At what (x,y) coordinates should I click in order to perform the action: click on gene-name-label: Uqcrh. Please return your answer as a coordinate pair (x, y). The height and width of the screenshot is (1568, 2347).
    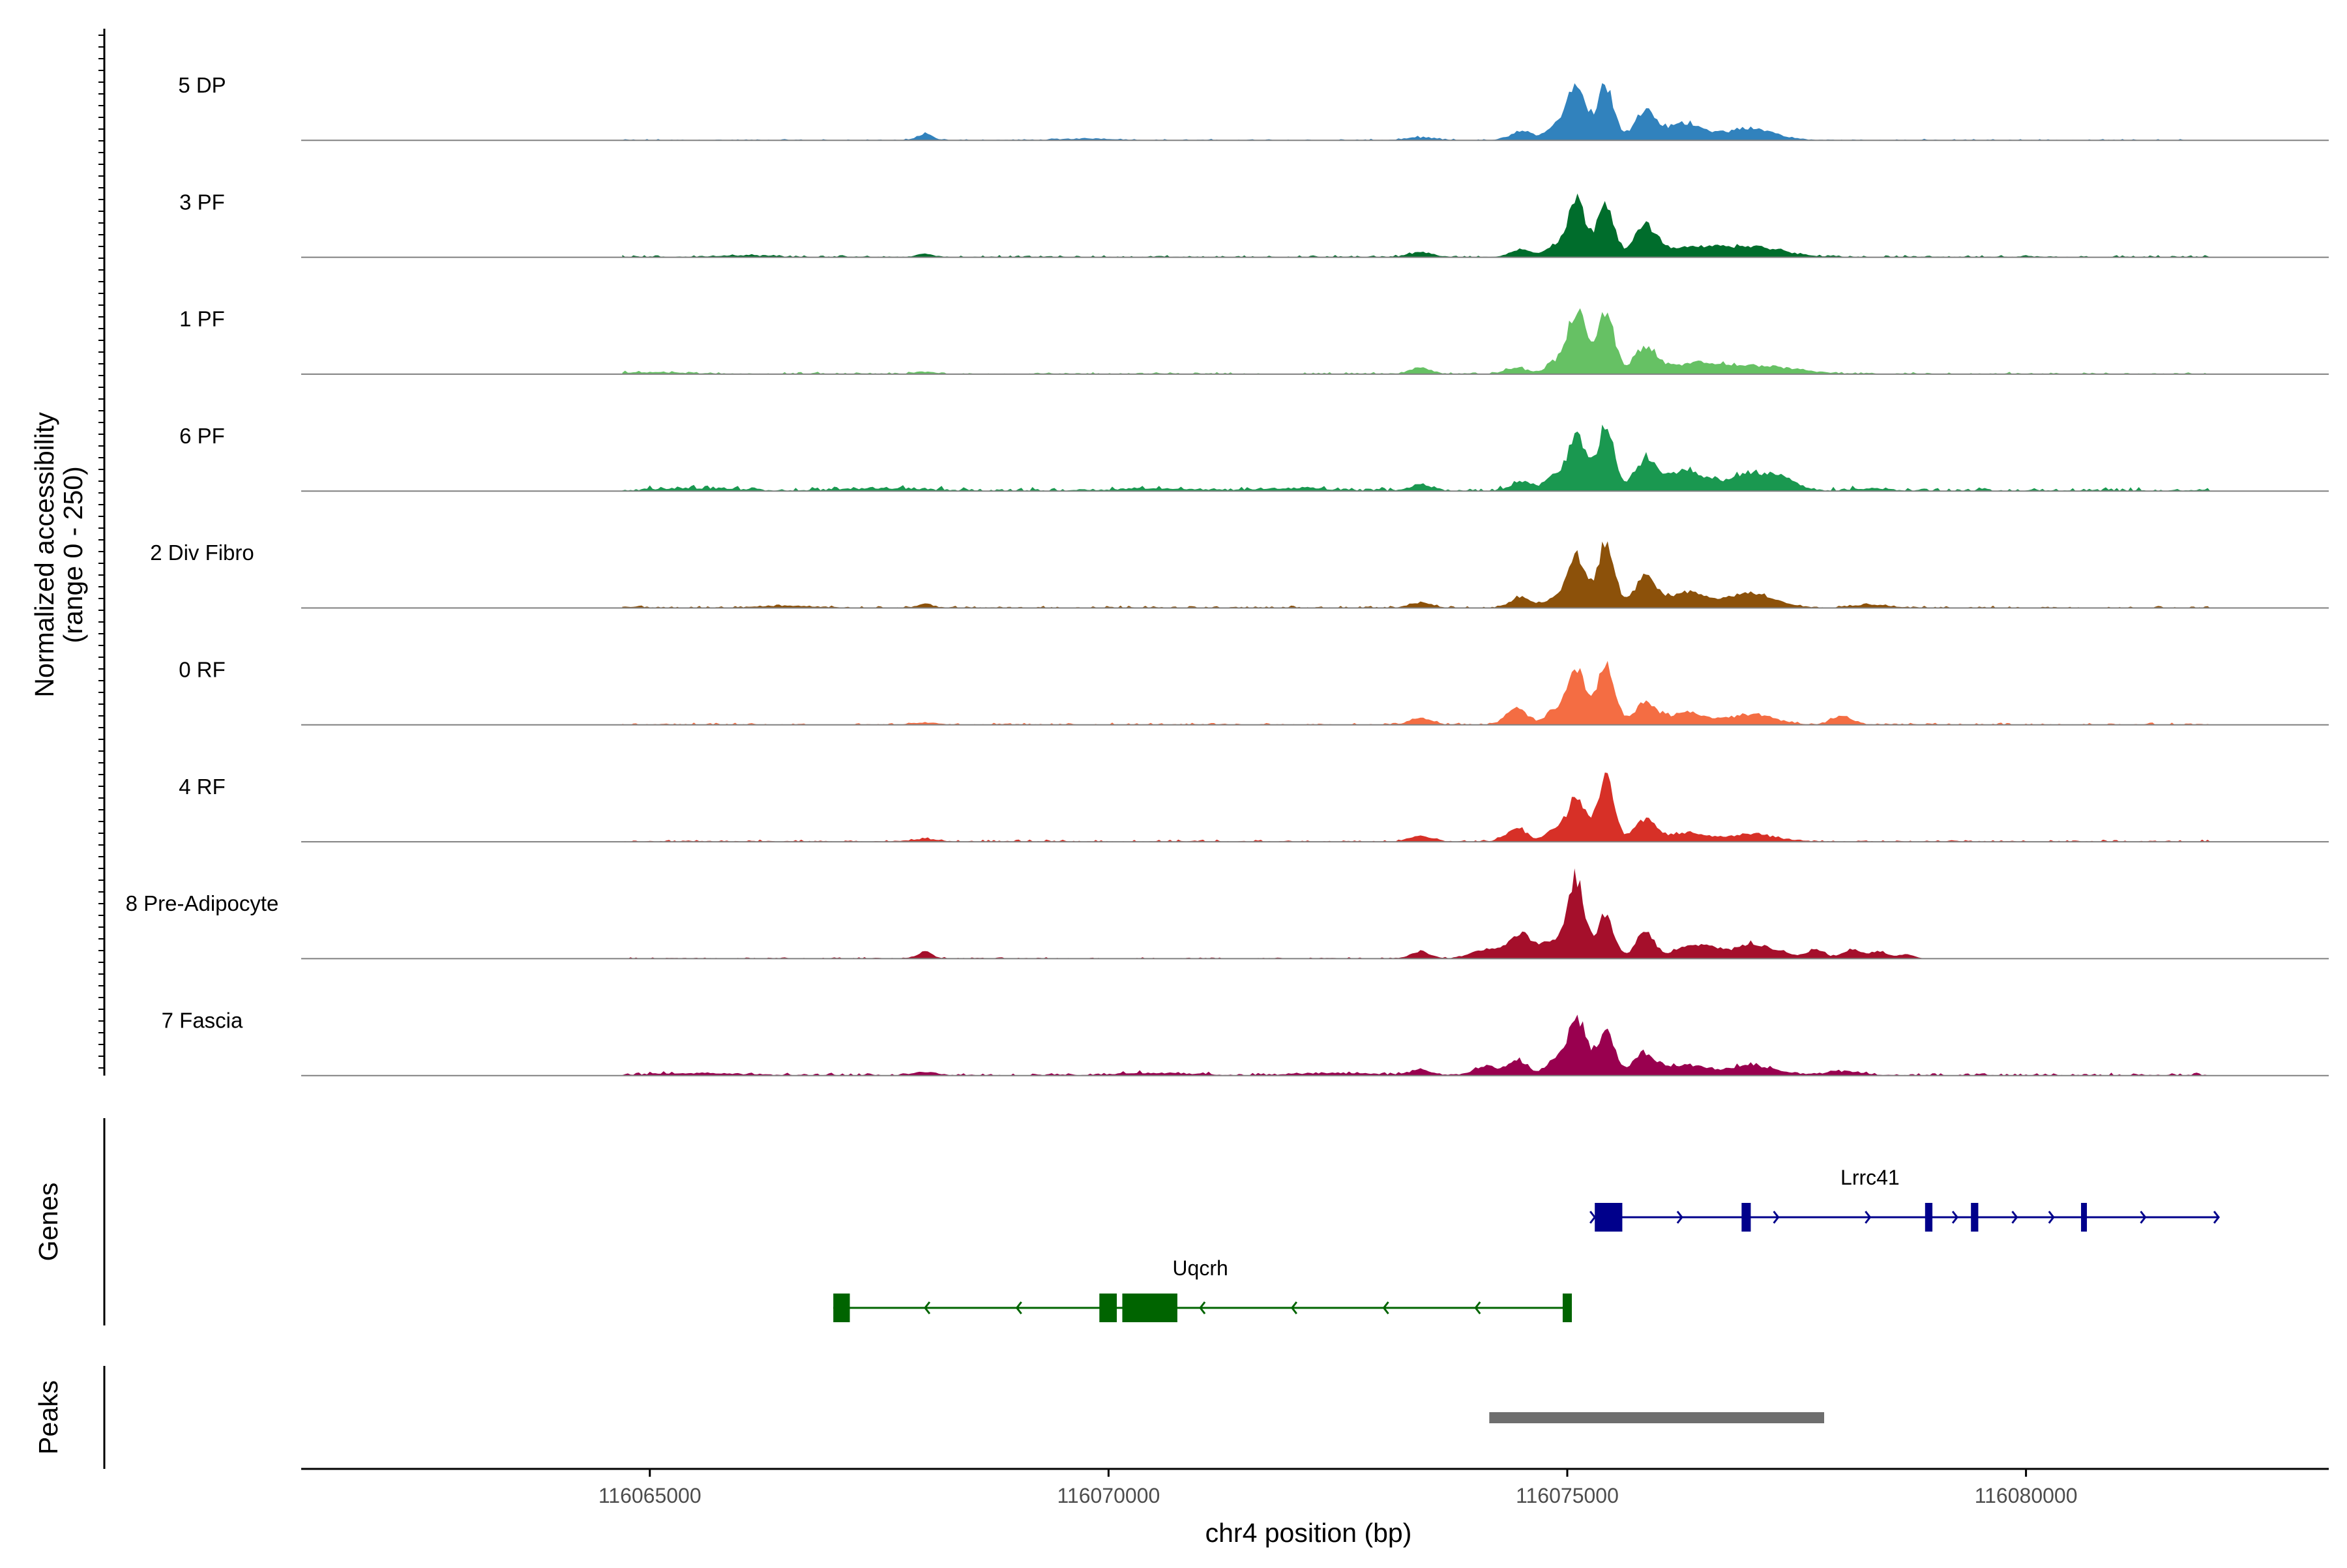
    Looking at the image, I should click on (1200, 1268).